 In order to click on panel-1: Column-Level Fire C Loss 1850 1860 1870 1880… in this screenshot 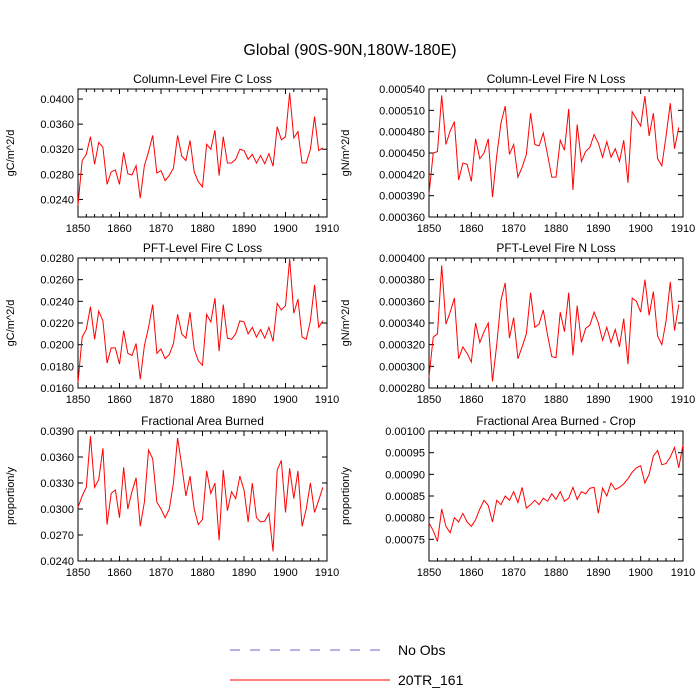, I will do `click(172, 153)`.